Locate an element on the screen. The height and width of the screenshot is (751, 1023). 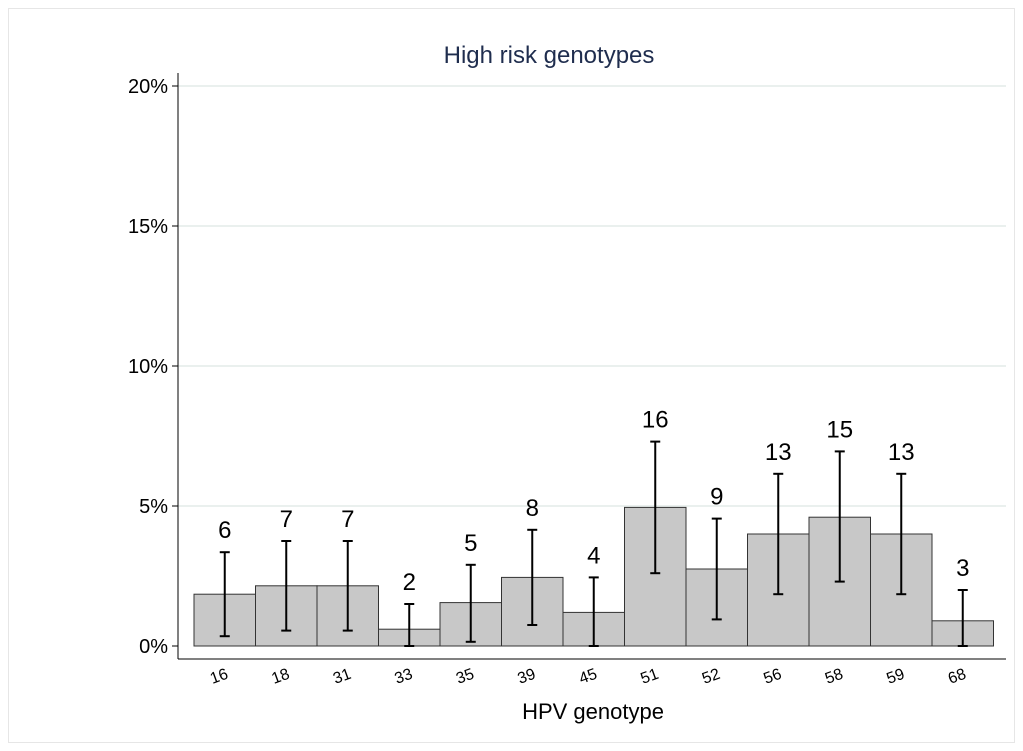
x-tick-label: 45 is located at coordinates (588, 677).